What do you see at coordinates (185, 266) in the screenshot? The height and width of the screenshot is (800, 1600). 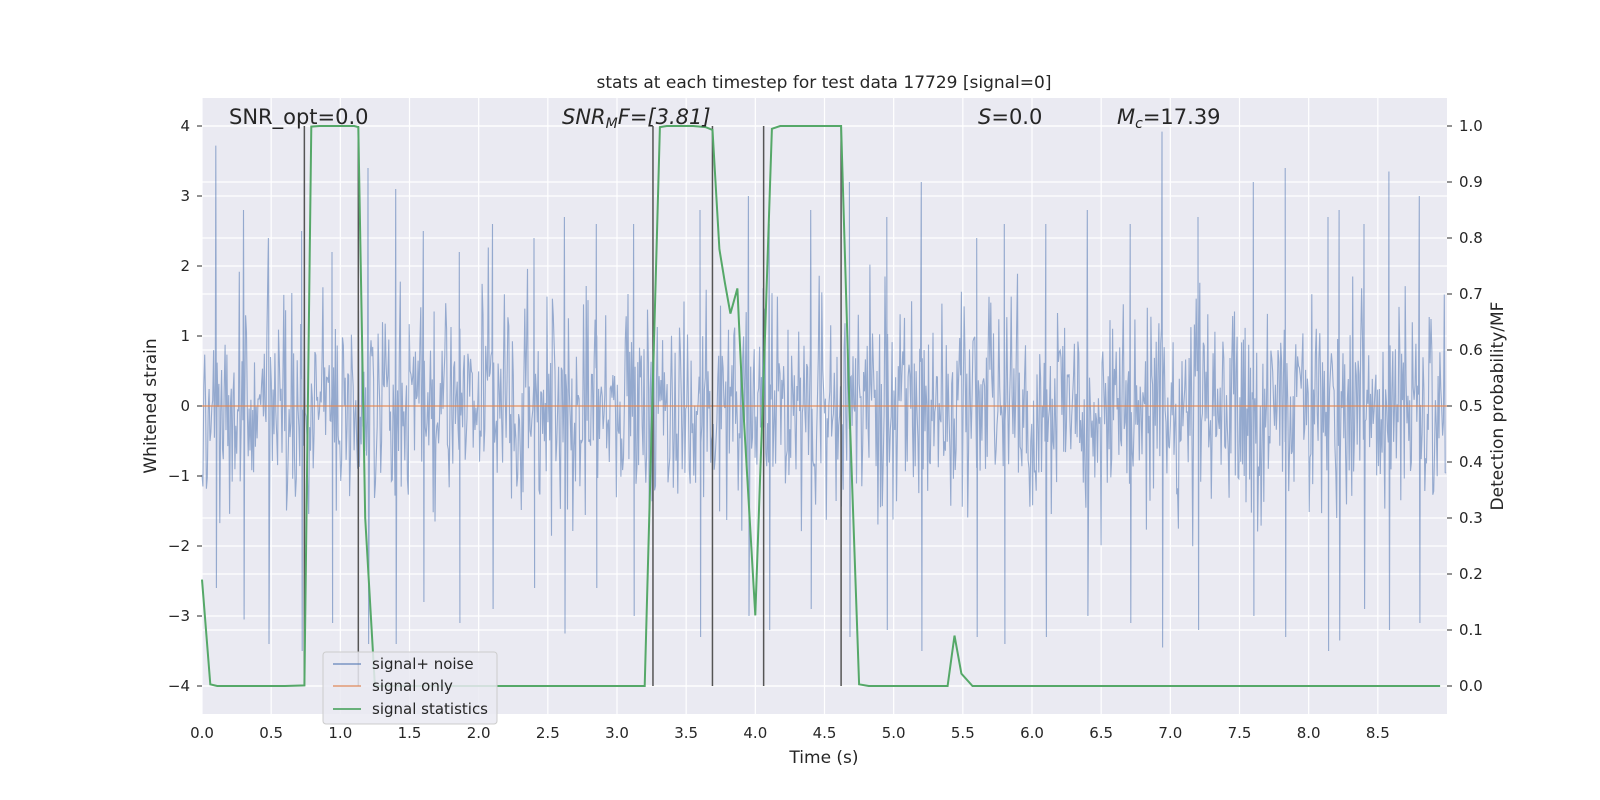 I see `y-left-tick-label: 2` at bounding box center [185, 266].